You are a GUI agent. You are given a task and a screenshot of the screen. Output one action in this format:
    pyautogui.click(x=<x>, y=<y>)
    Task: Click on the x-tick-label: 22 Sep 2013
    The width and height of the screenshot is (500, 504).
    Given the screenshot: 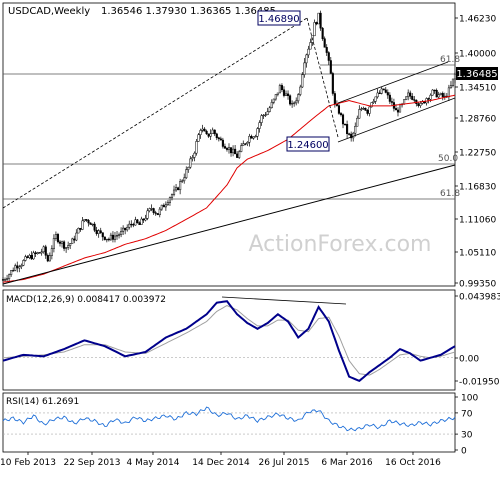 What is the action you would take?
    pyautogui.click(x=91, y=463)
    